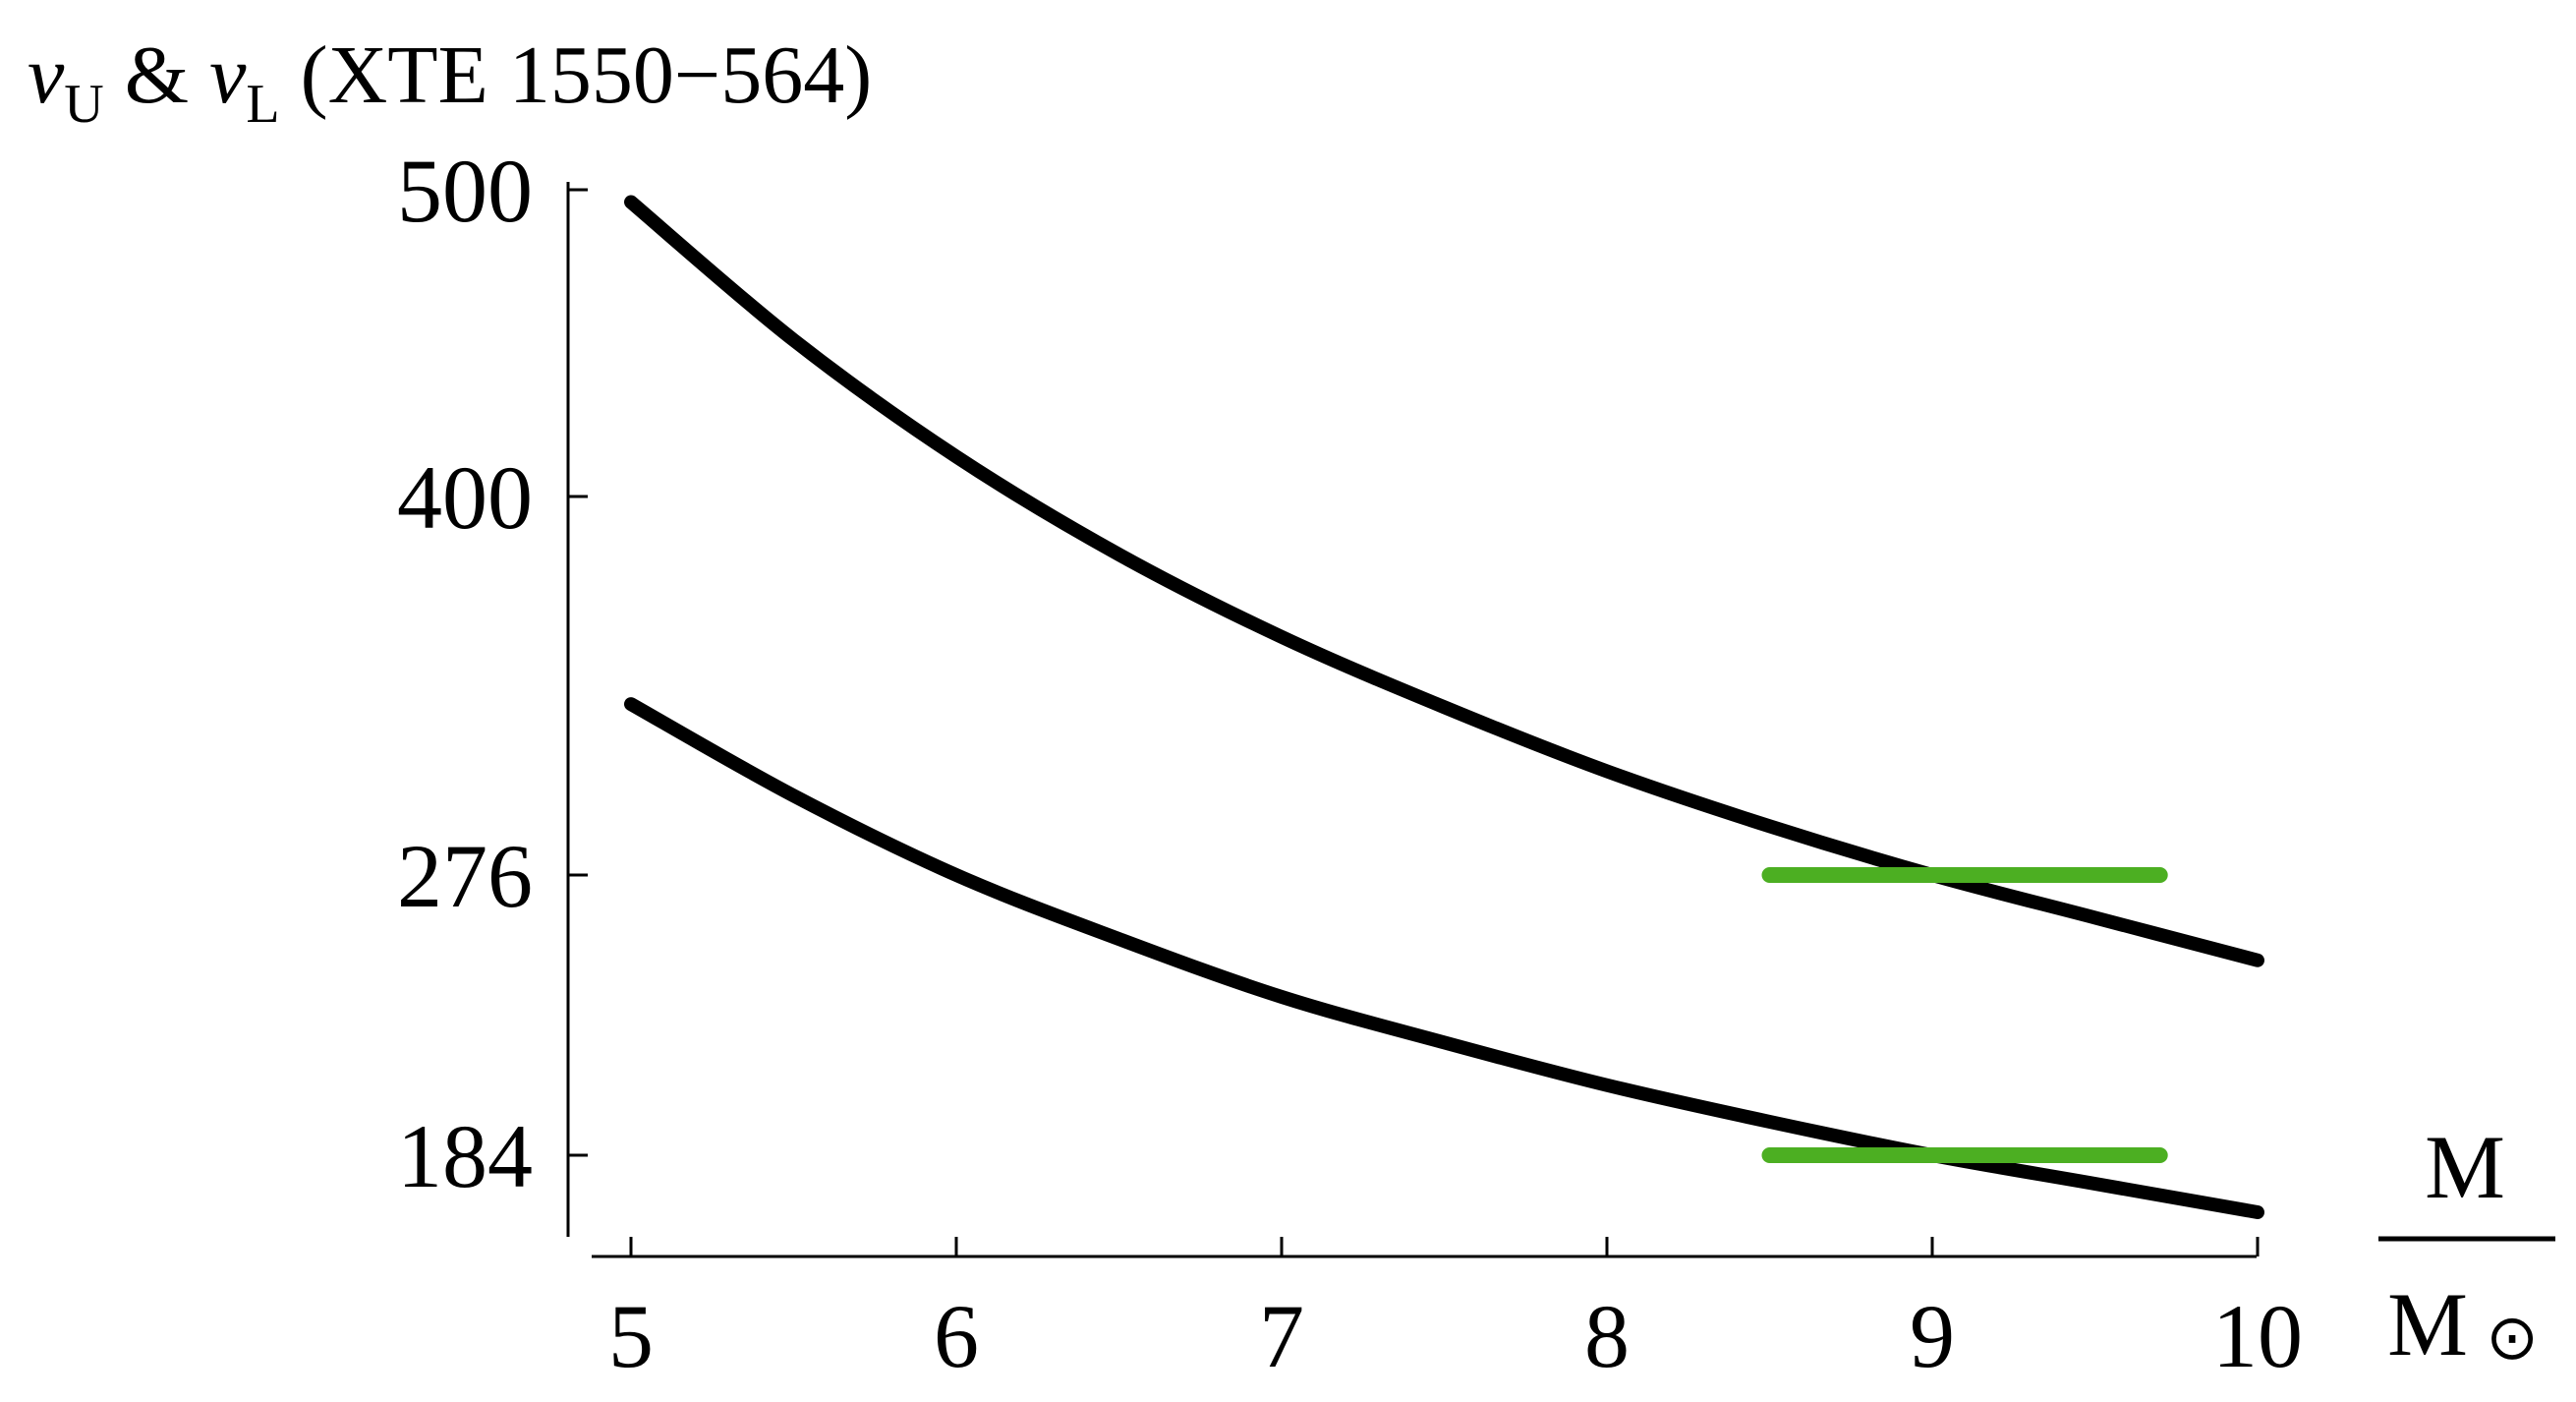  Describe the element at coordinates (2465, 1167) in the screenshot. I see `x-label-numerator: M` at that location.